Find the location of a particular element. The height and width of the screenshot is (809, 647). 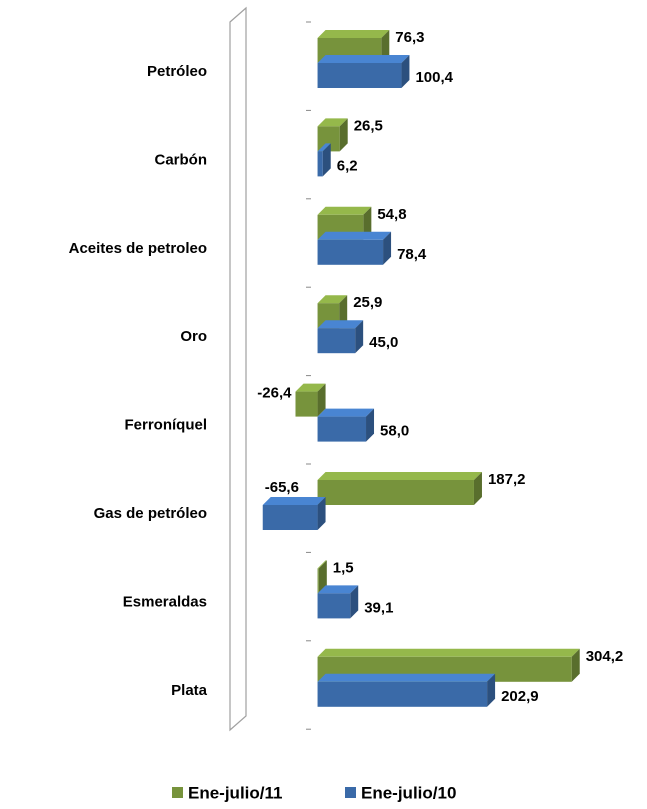

category-label: Esmeraldas is located at coordinates (165, 601).